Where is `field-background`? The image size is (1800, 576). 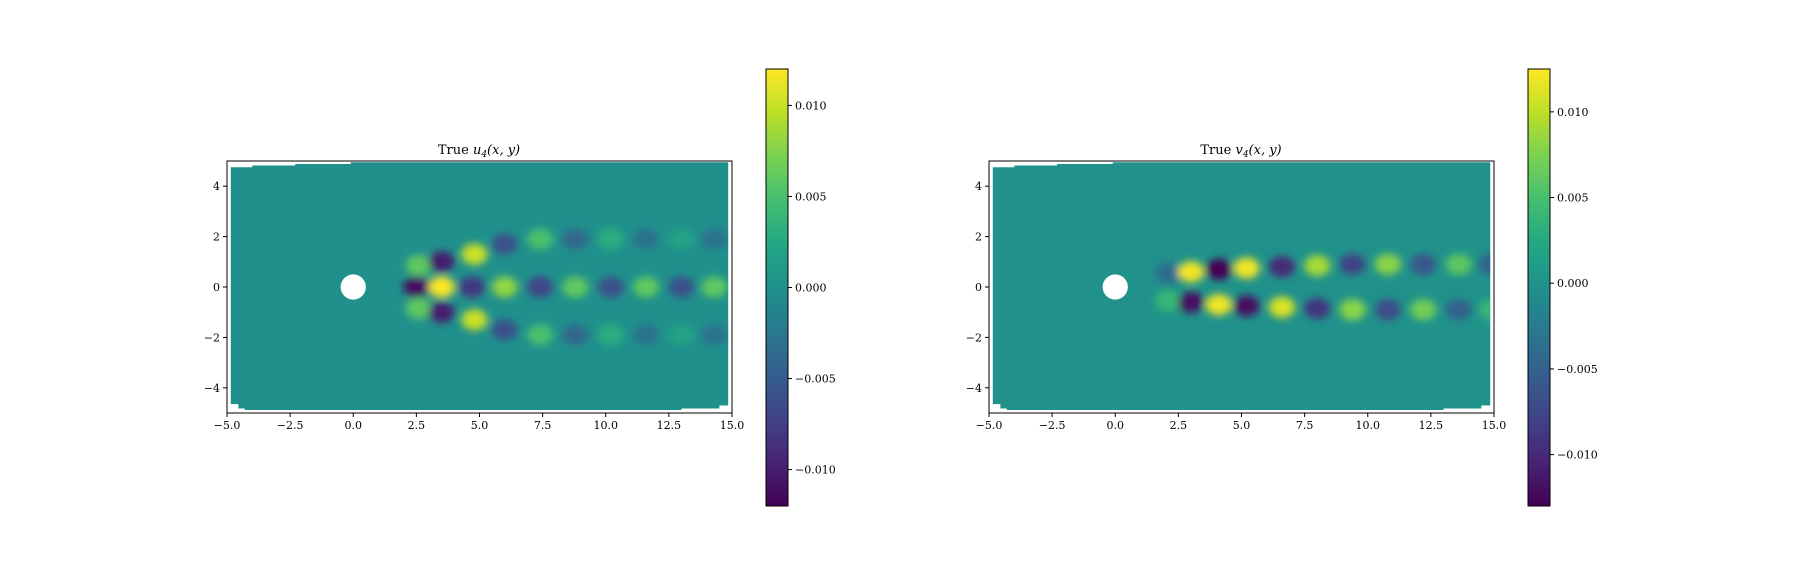 field-background is located at coordinates (1241, 286).